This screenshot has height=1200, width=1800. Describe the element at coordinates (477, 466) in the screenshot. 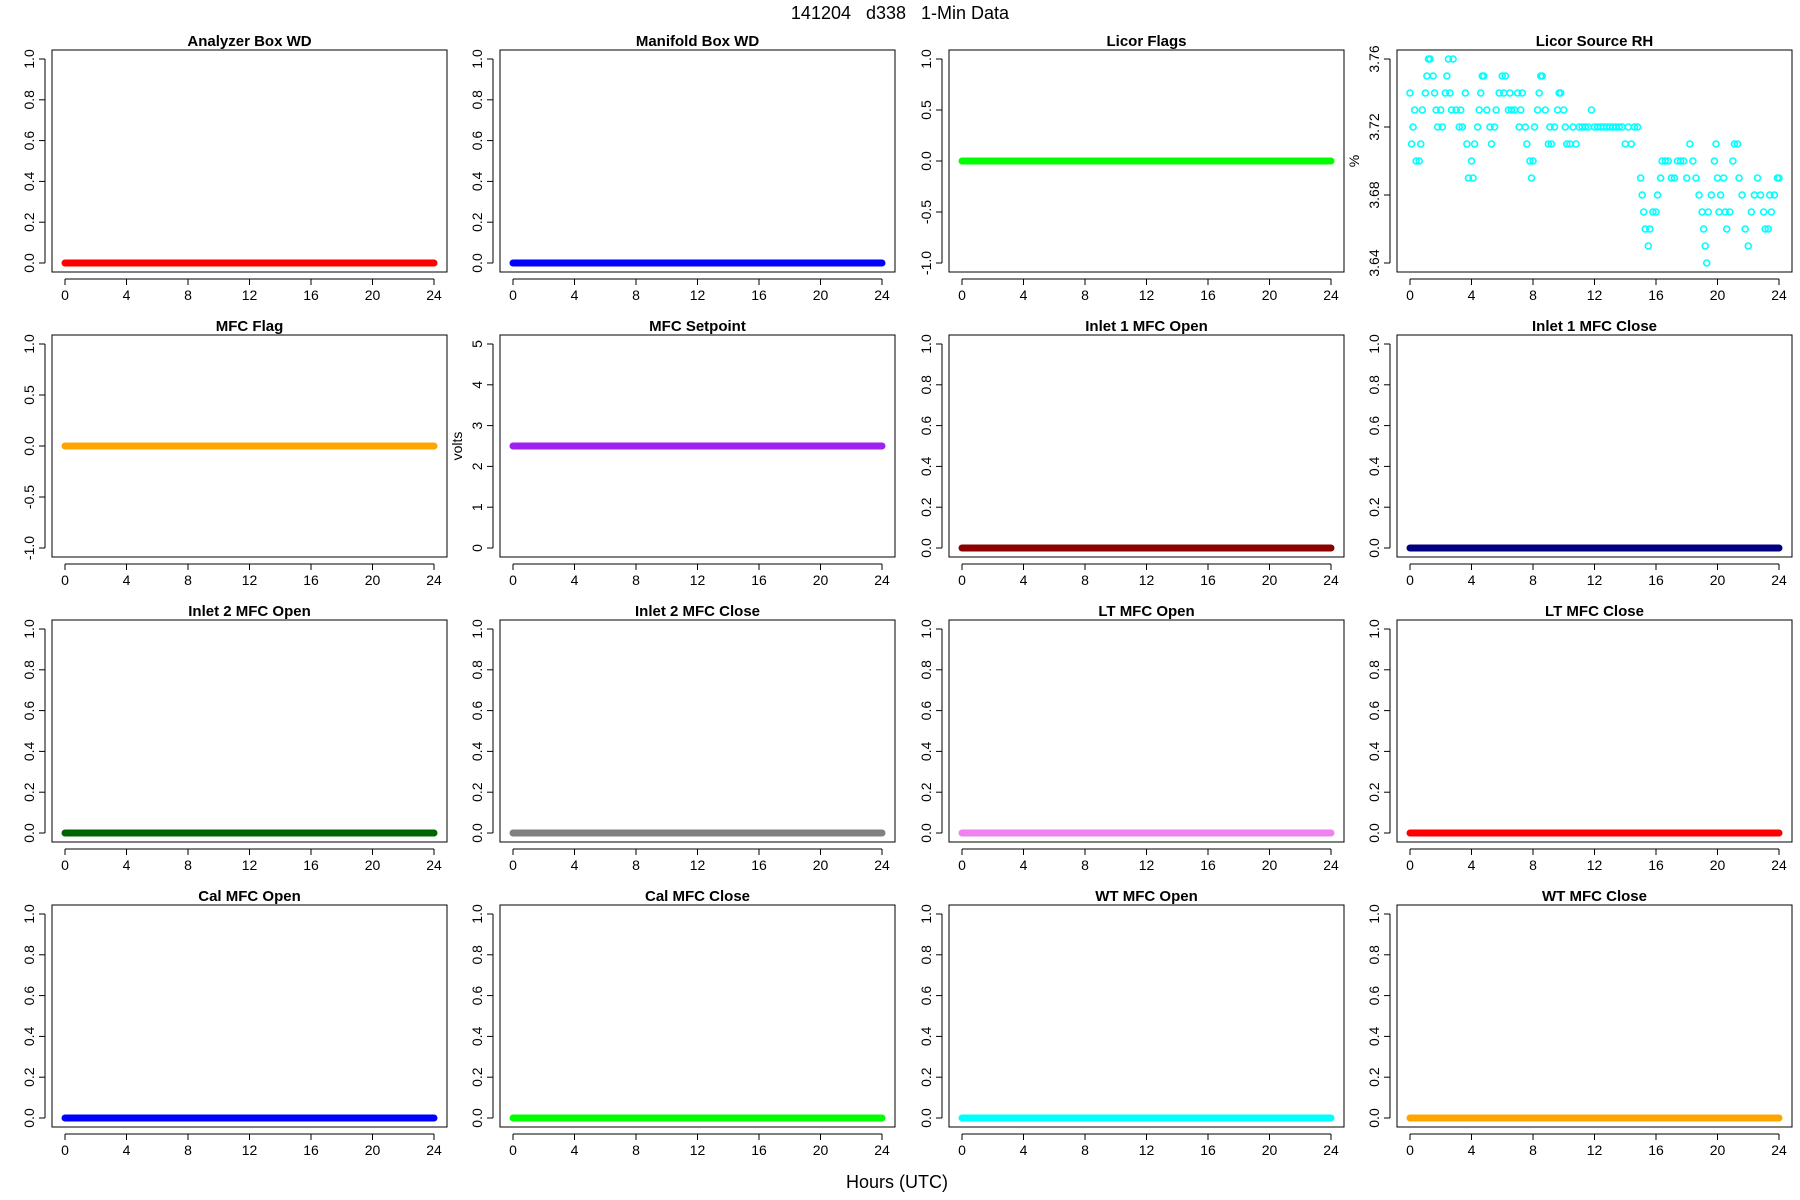

I see `y-tick-label: 2` at that location.